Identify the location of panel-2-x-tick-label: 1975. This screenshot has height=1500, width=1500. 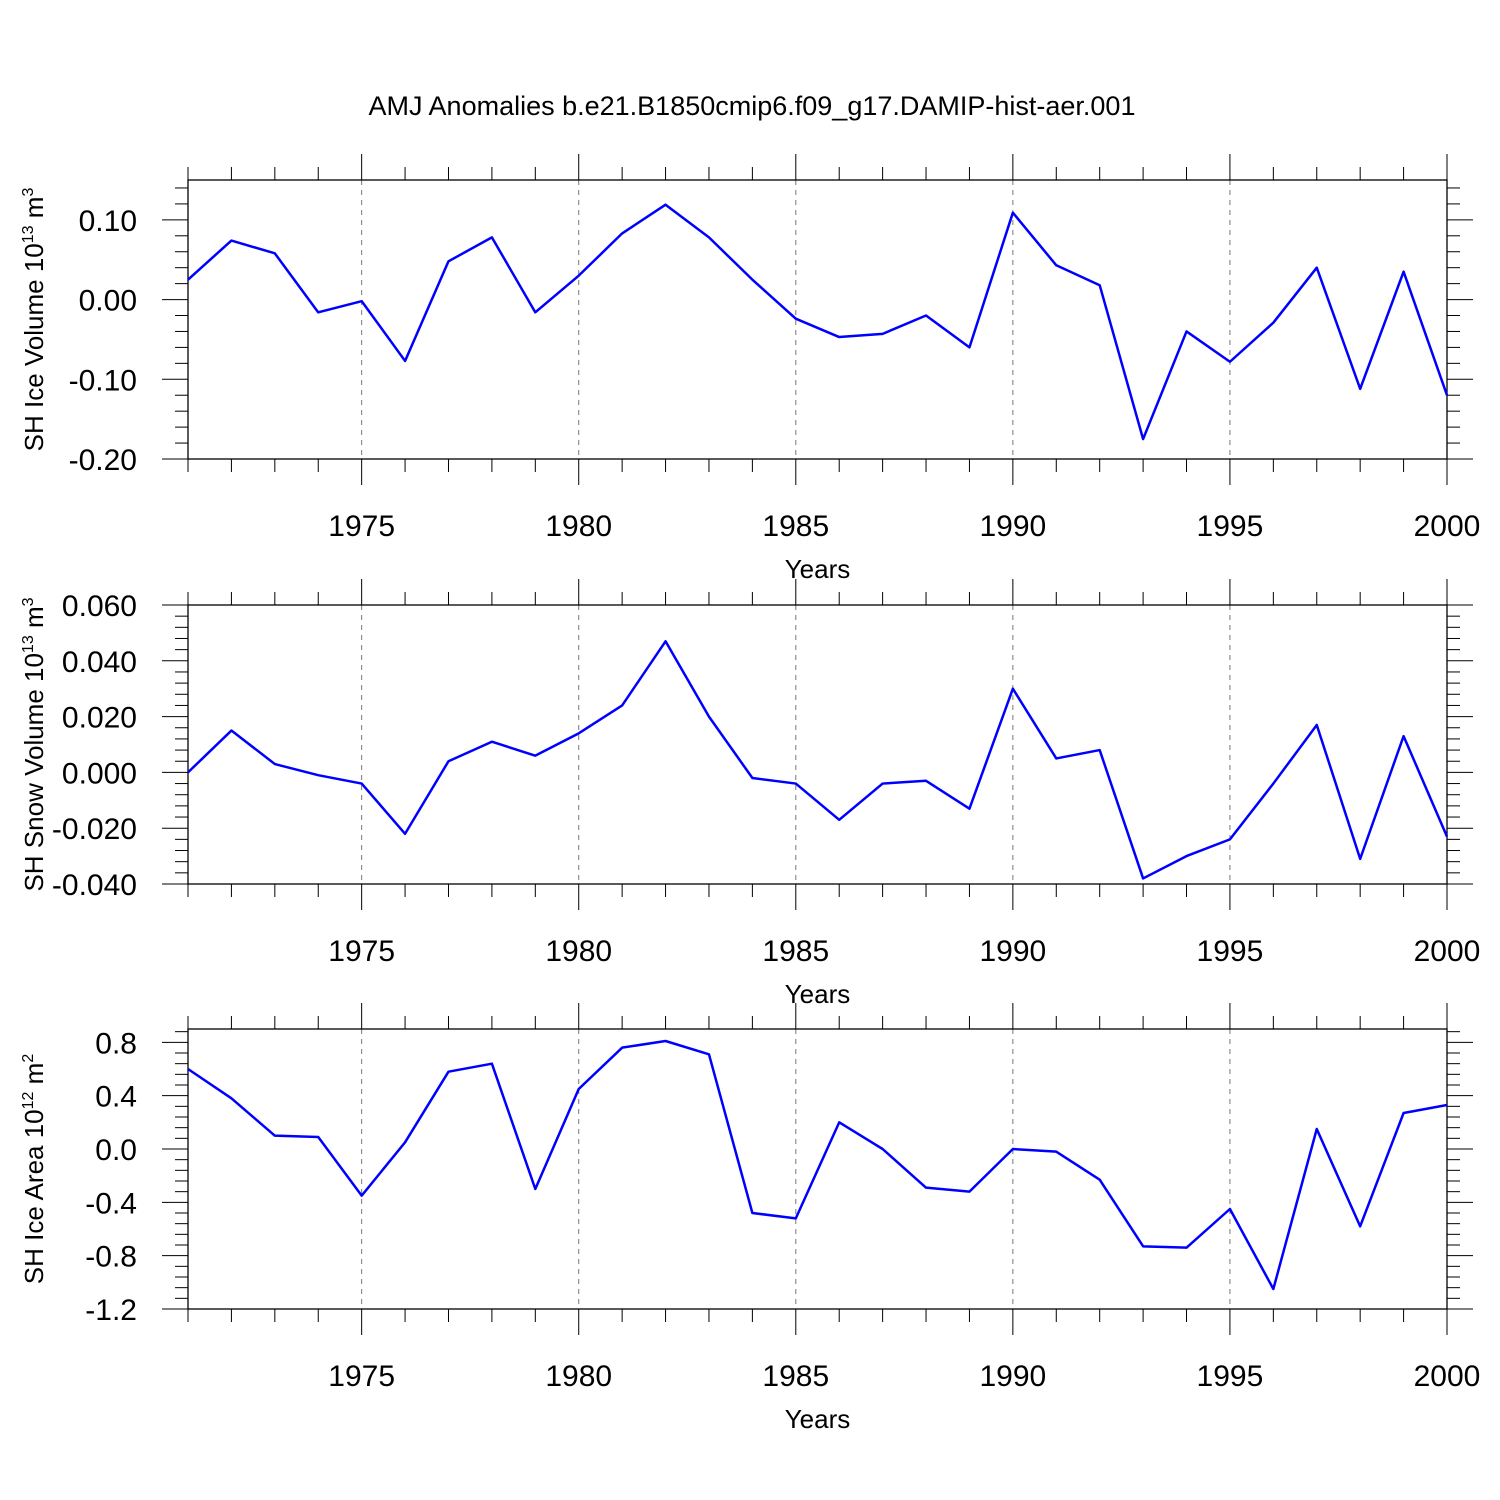
(361, 951).